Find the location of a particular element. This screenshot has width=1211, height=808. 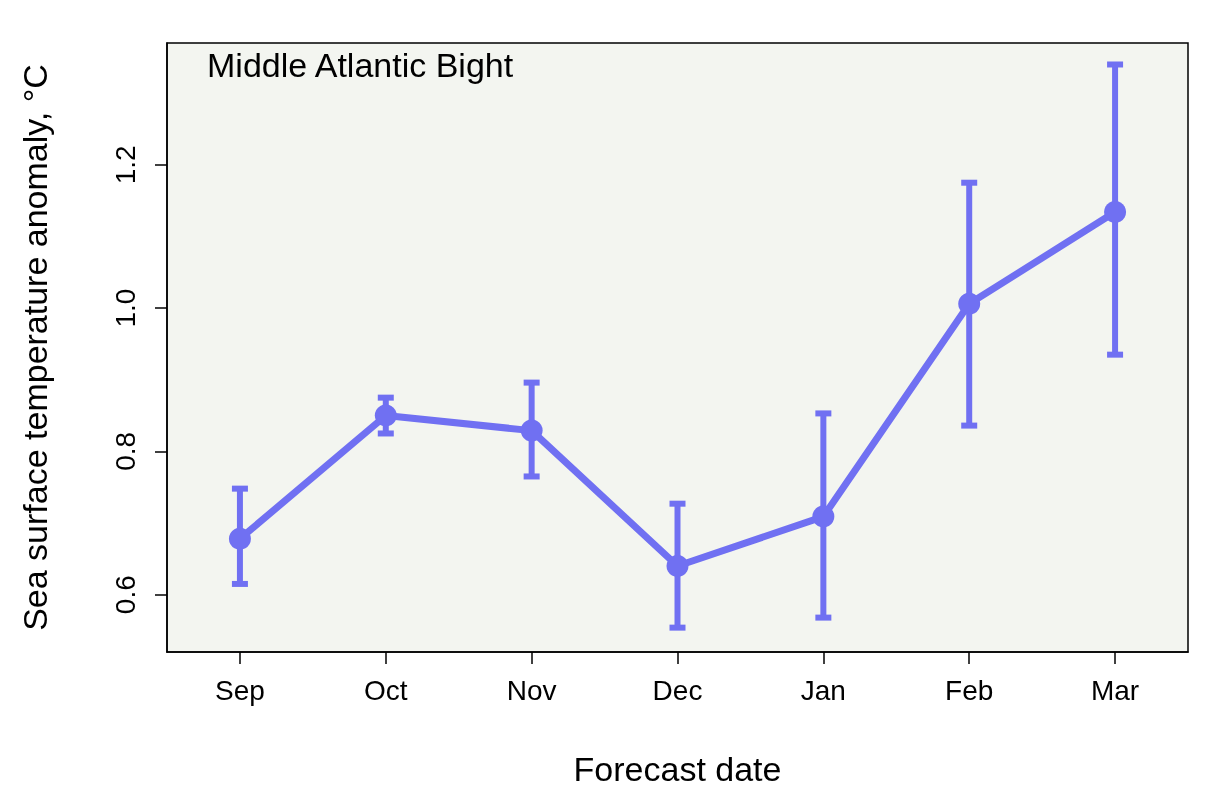

y-tick-label: 0.6 is located at coordinates (125, 595).